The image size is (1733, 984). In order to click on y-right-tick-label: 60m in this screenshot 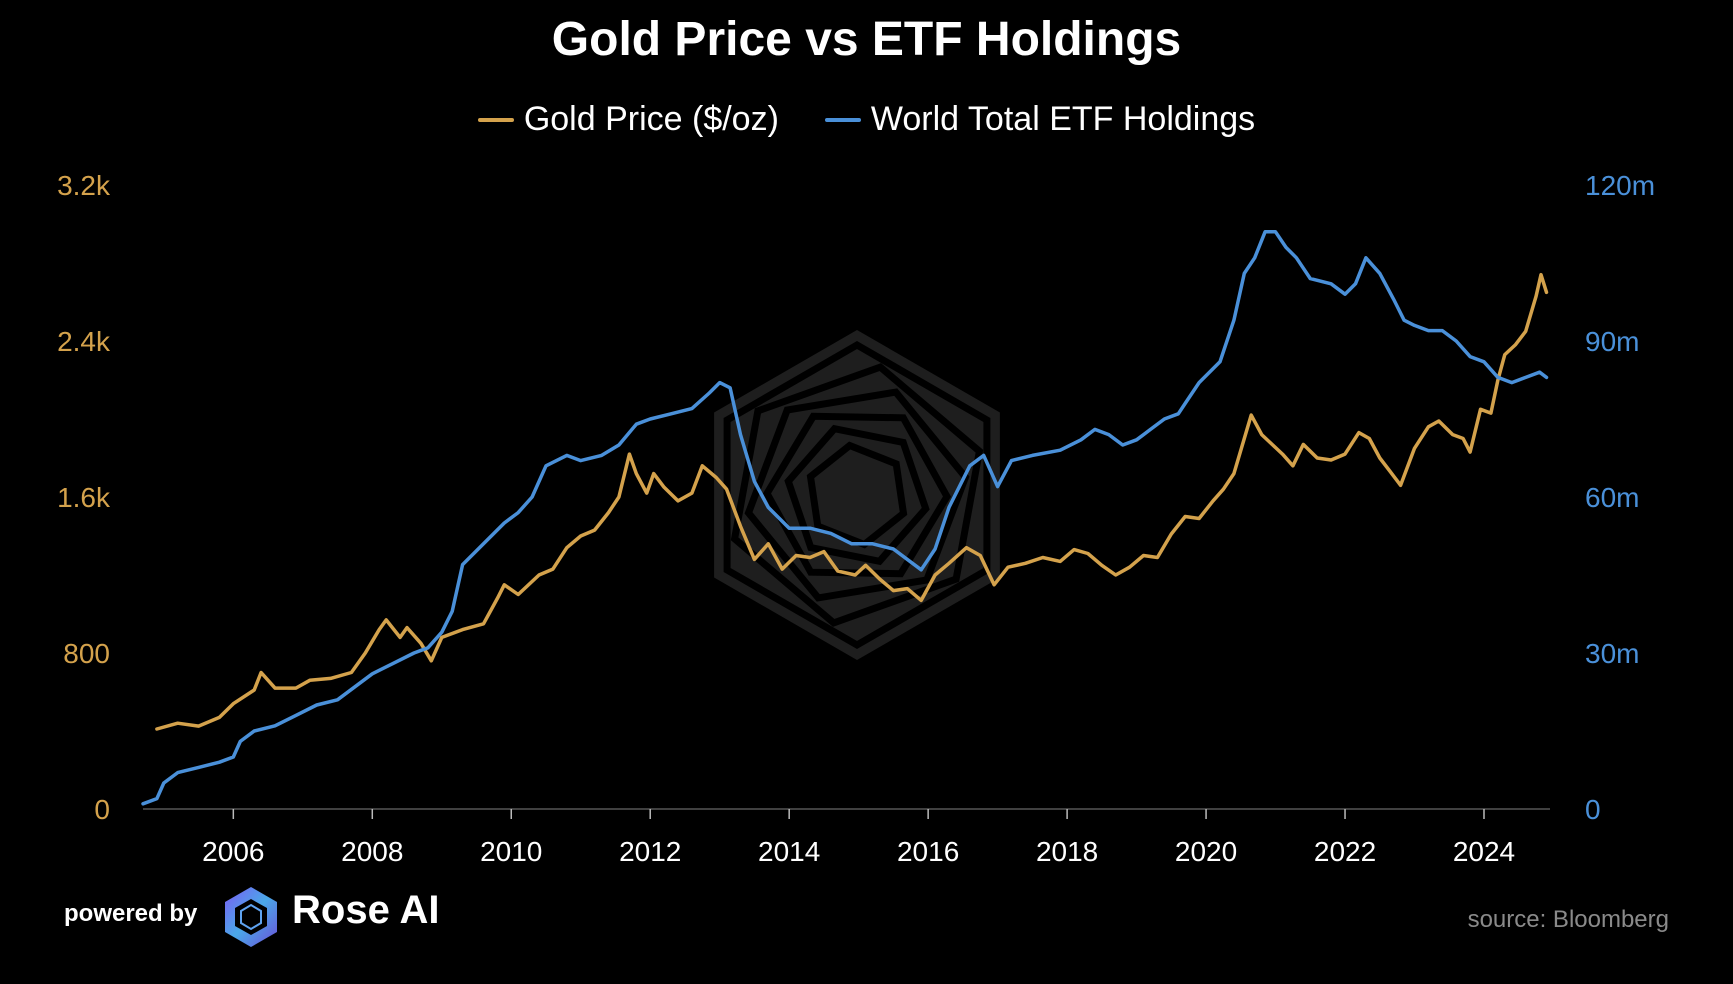, I will do `click(1612, 497)`.